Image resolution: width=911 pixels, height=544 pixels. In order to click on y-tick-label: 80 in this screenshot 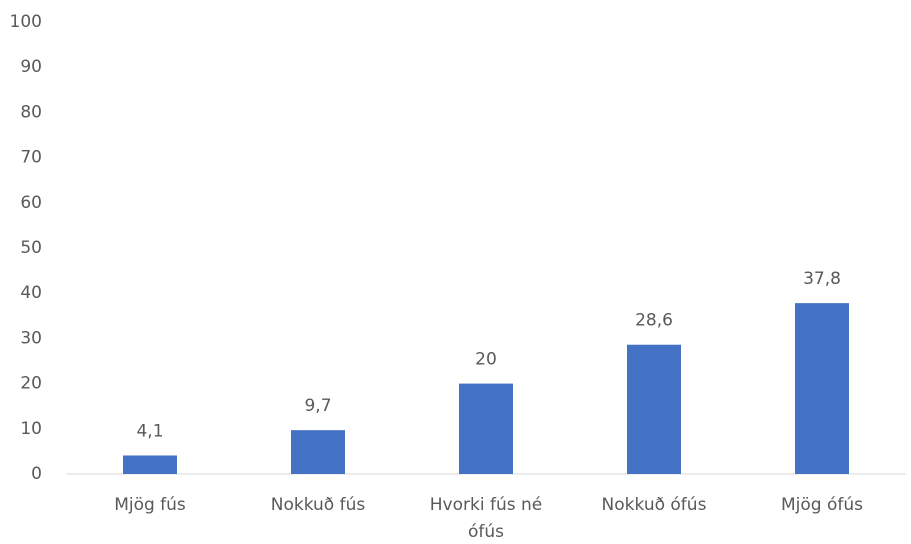, I will do `click(31, 112)`.